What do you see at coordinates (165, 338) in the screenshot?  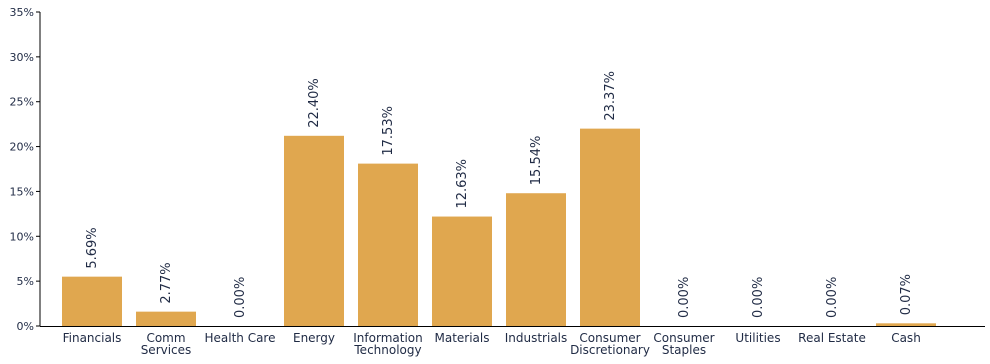 I see `x-tick-label-line: Comm` at bounding box center [165, 338].